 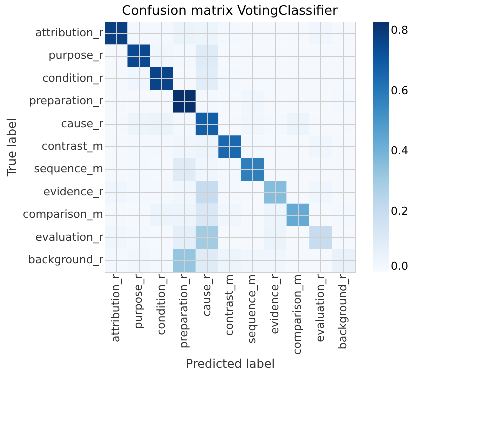 I want to click on x-tick-label: purpose_r, so click(x=139, y=302).